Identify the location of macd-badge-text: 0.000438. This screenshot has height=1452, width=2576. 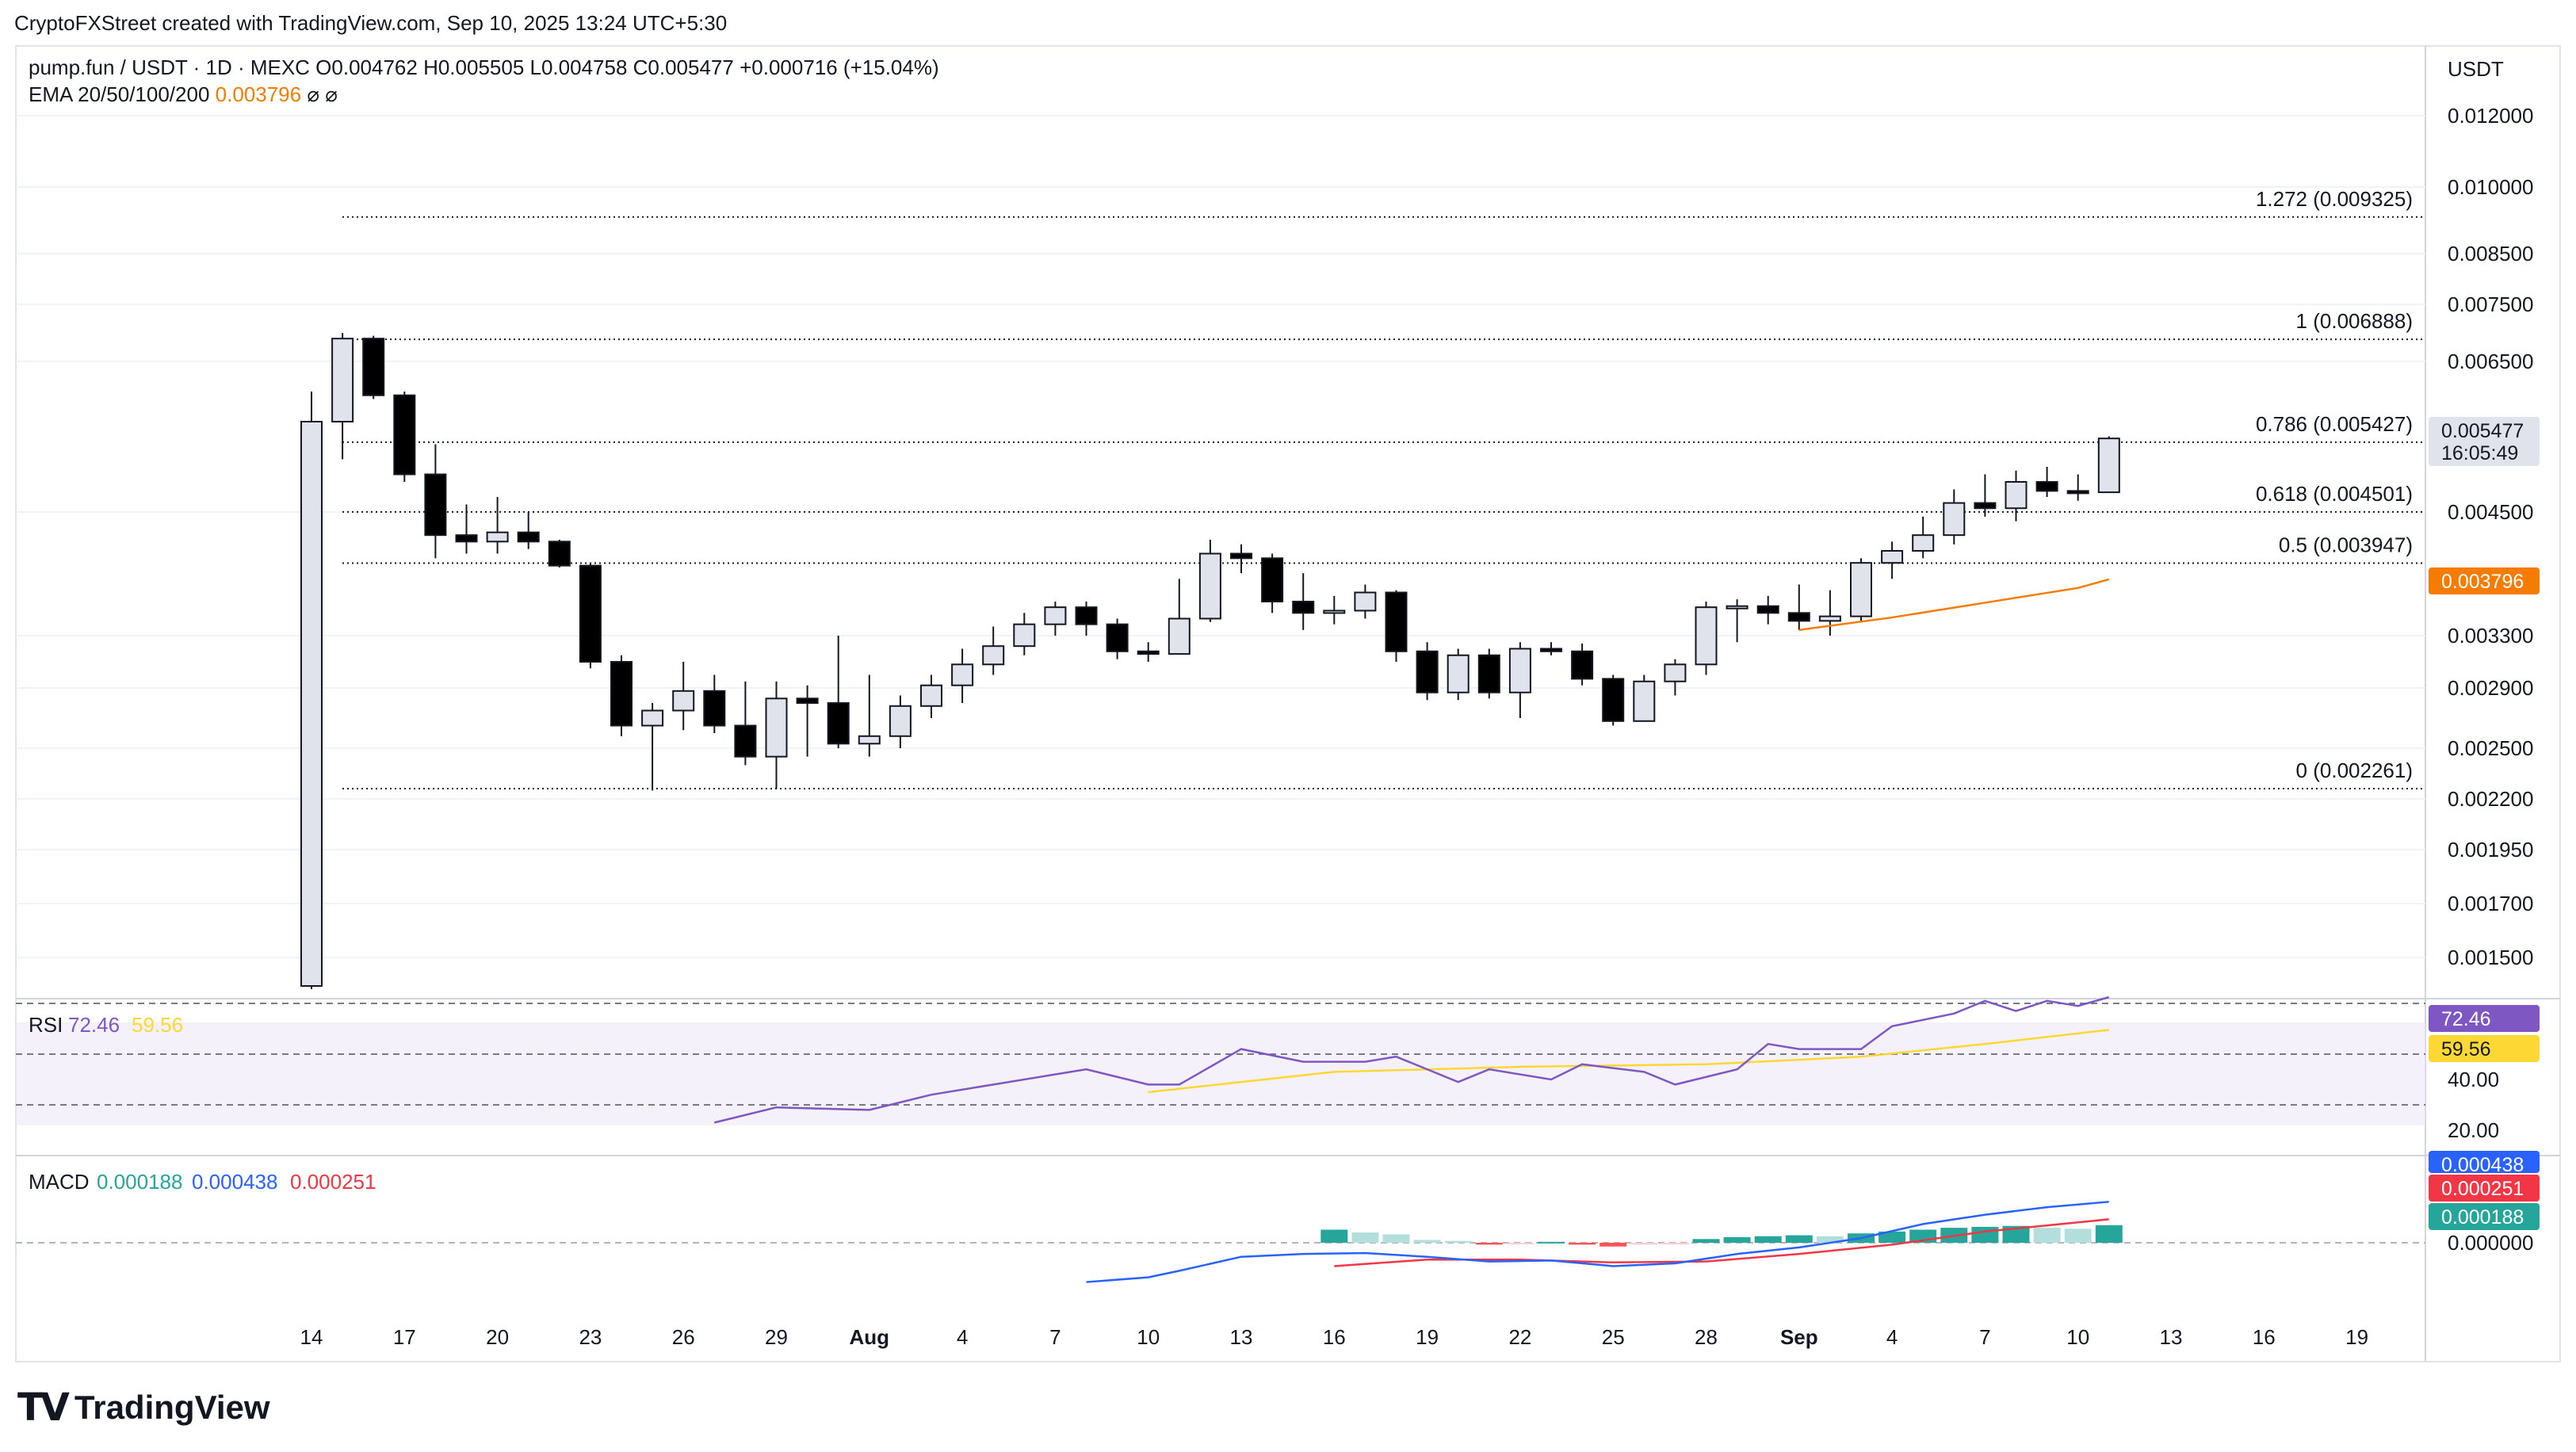
(2482, 1165).